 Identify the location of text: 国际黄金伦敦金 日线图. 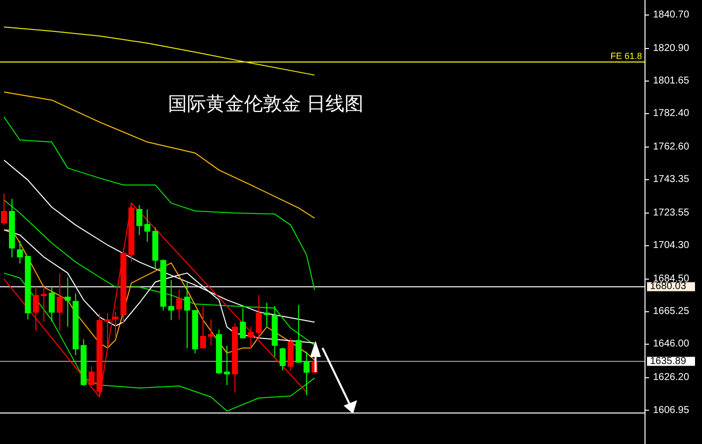
(266, 104).